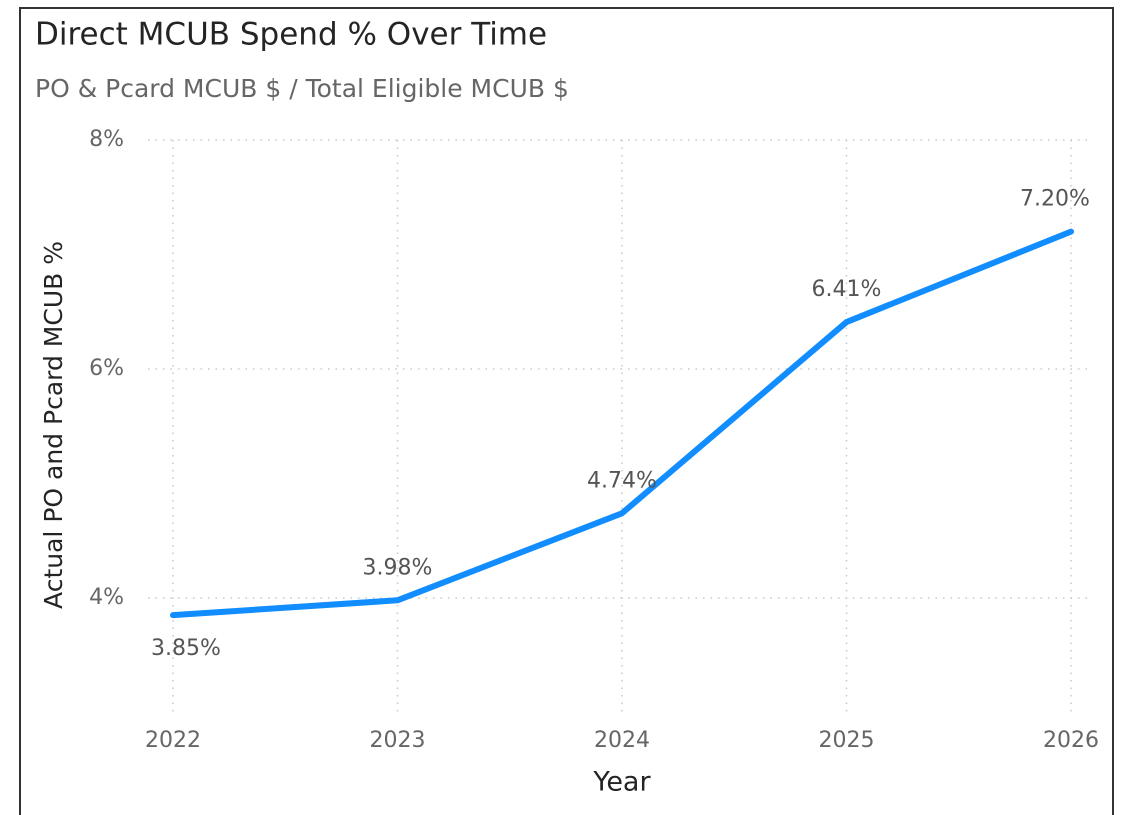  What do you see at coordinates (847, 289) in the screenshot?
I see `data-label: 6.41%` at bounding box center [847, 289].